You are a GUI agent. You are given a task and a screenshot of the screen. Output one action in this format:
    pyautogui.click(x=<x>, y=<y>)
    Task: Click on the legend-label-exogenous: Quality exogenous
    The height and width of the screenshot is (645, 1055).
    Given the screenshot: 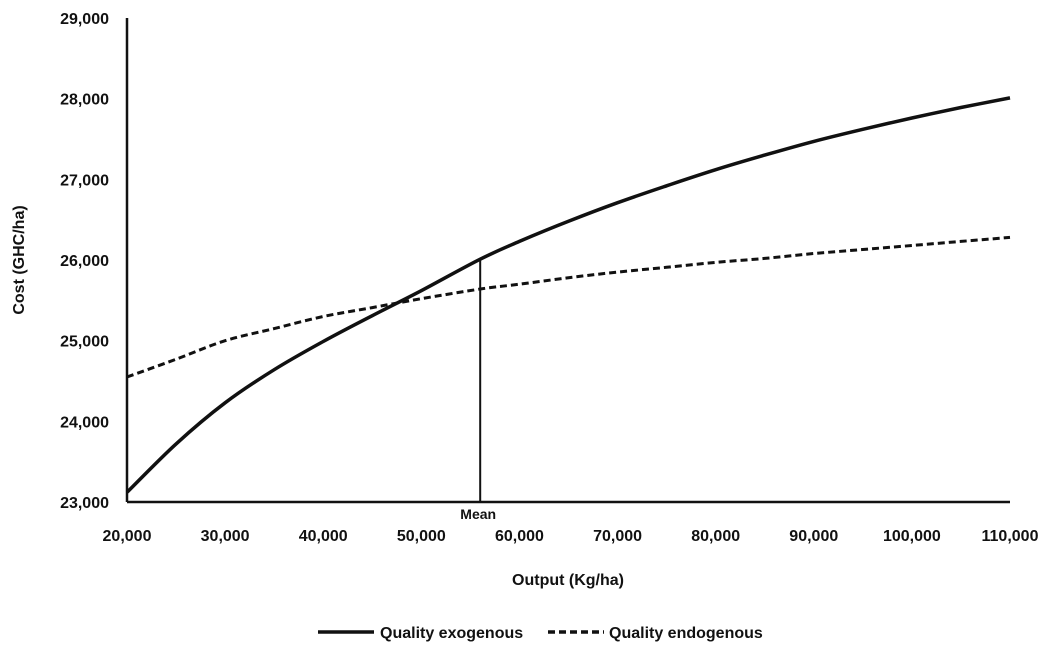 What is the action you would take?
    pyautogui.click(x=451, y=633)
    